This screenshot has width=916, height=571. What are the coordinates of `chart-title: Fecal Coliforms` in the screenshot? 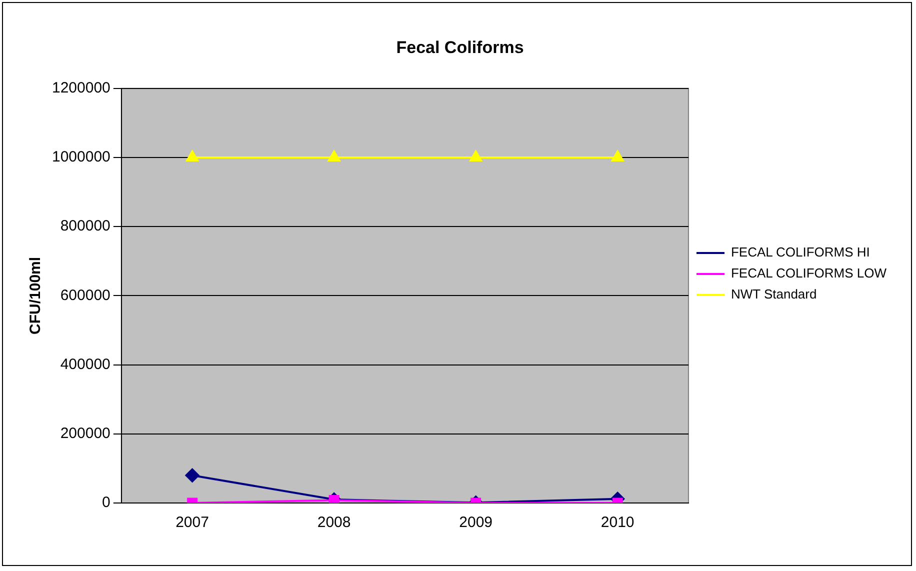 It's located at (460, 47).